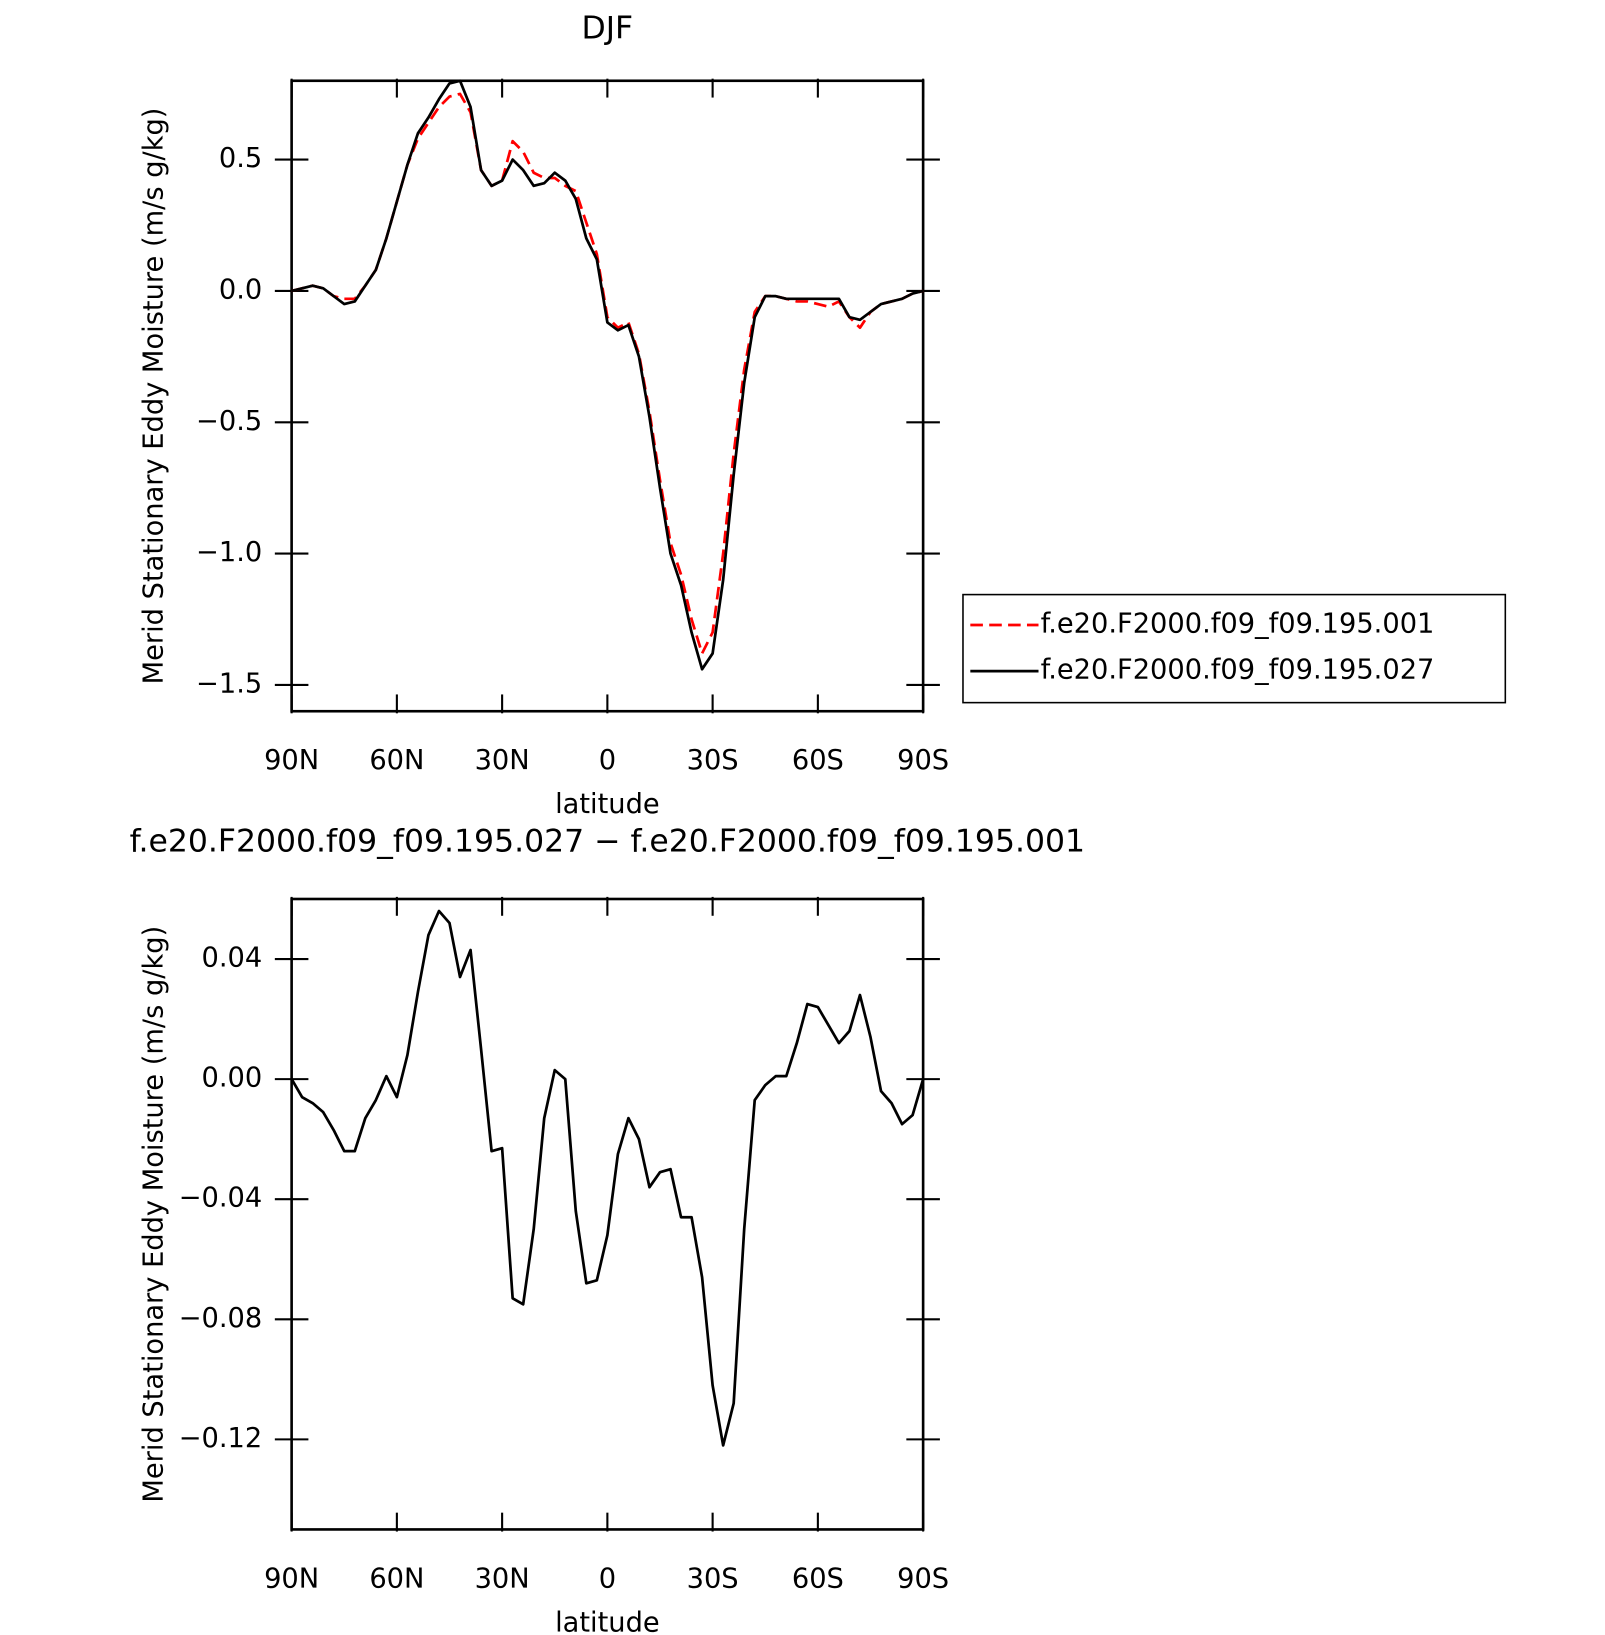 This screenshot has height=1635, width=1605. Describe the element at coordinates (221, 1438) in the screenshot. I see `y-tick-label: −0.12` at that location.